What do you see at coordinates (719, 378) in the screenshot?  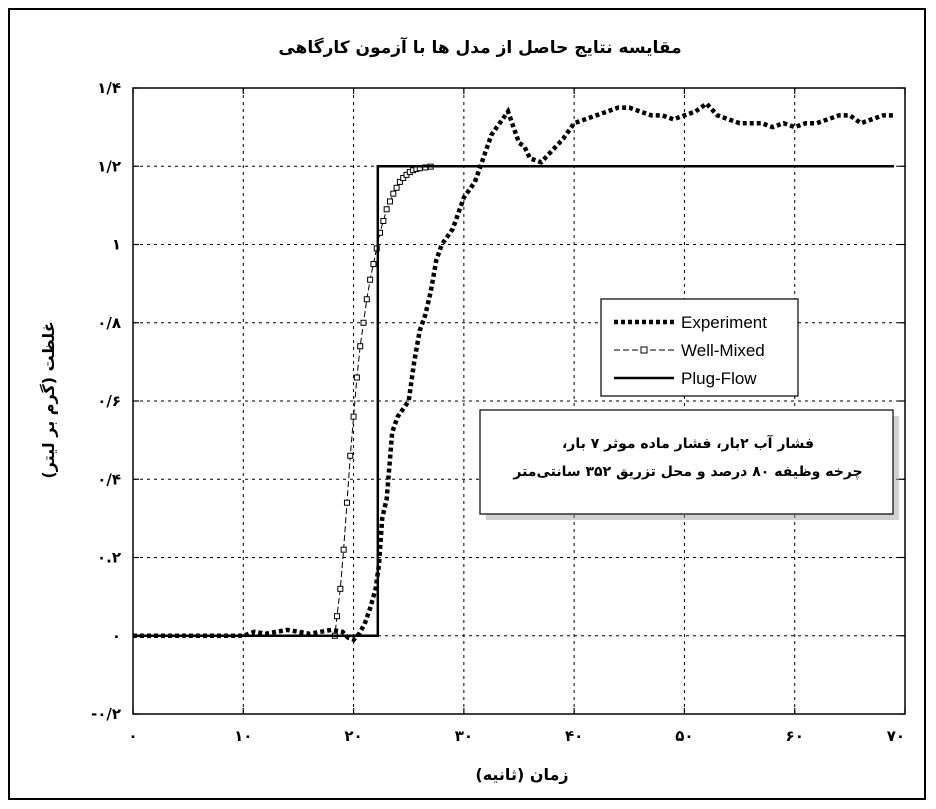 I see `legend-label: Plug-Flow` at bounding box center [719, 378].